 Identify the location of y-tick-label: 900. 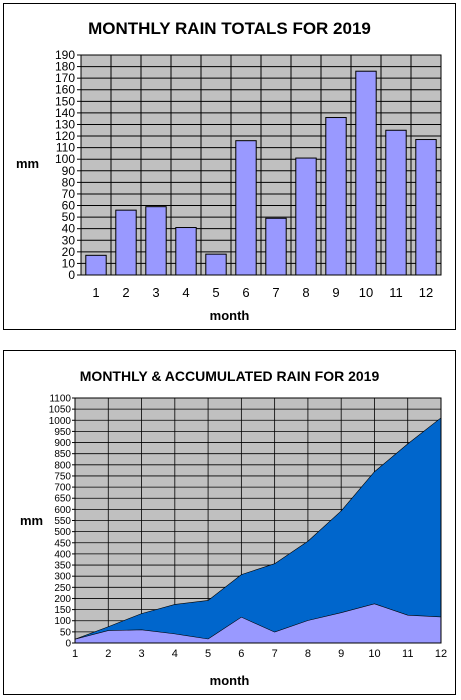
(62, 443).